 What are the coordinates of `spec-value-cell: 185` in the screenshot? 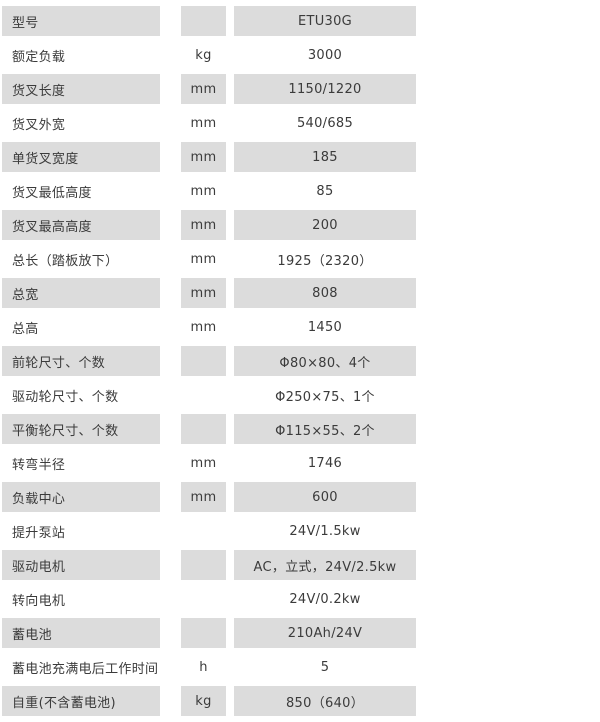 It's located at (325, 157).